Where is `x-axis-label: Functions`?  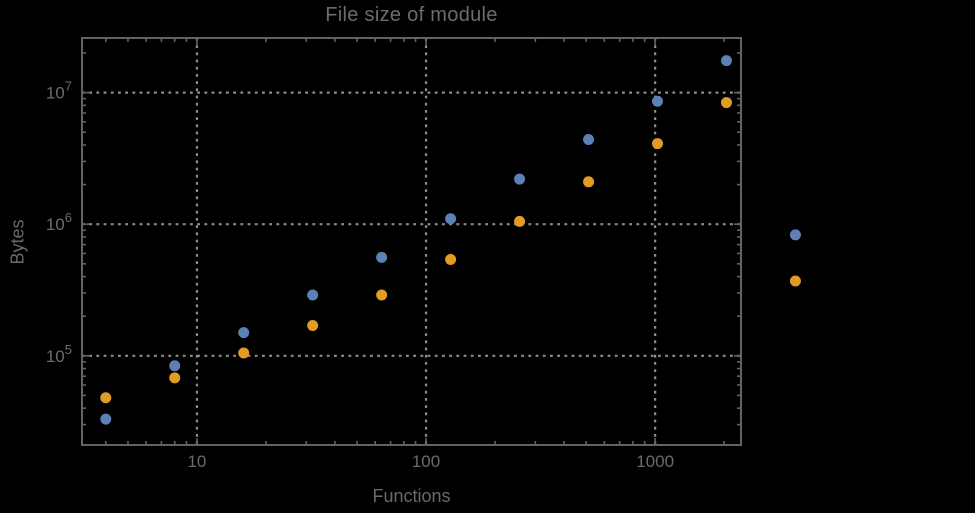
x-axis-label: Functions is located at coordinates (411, 496).